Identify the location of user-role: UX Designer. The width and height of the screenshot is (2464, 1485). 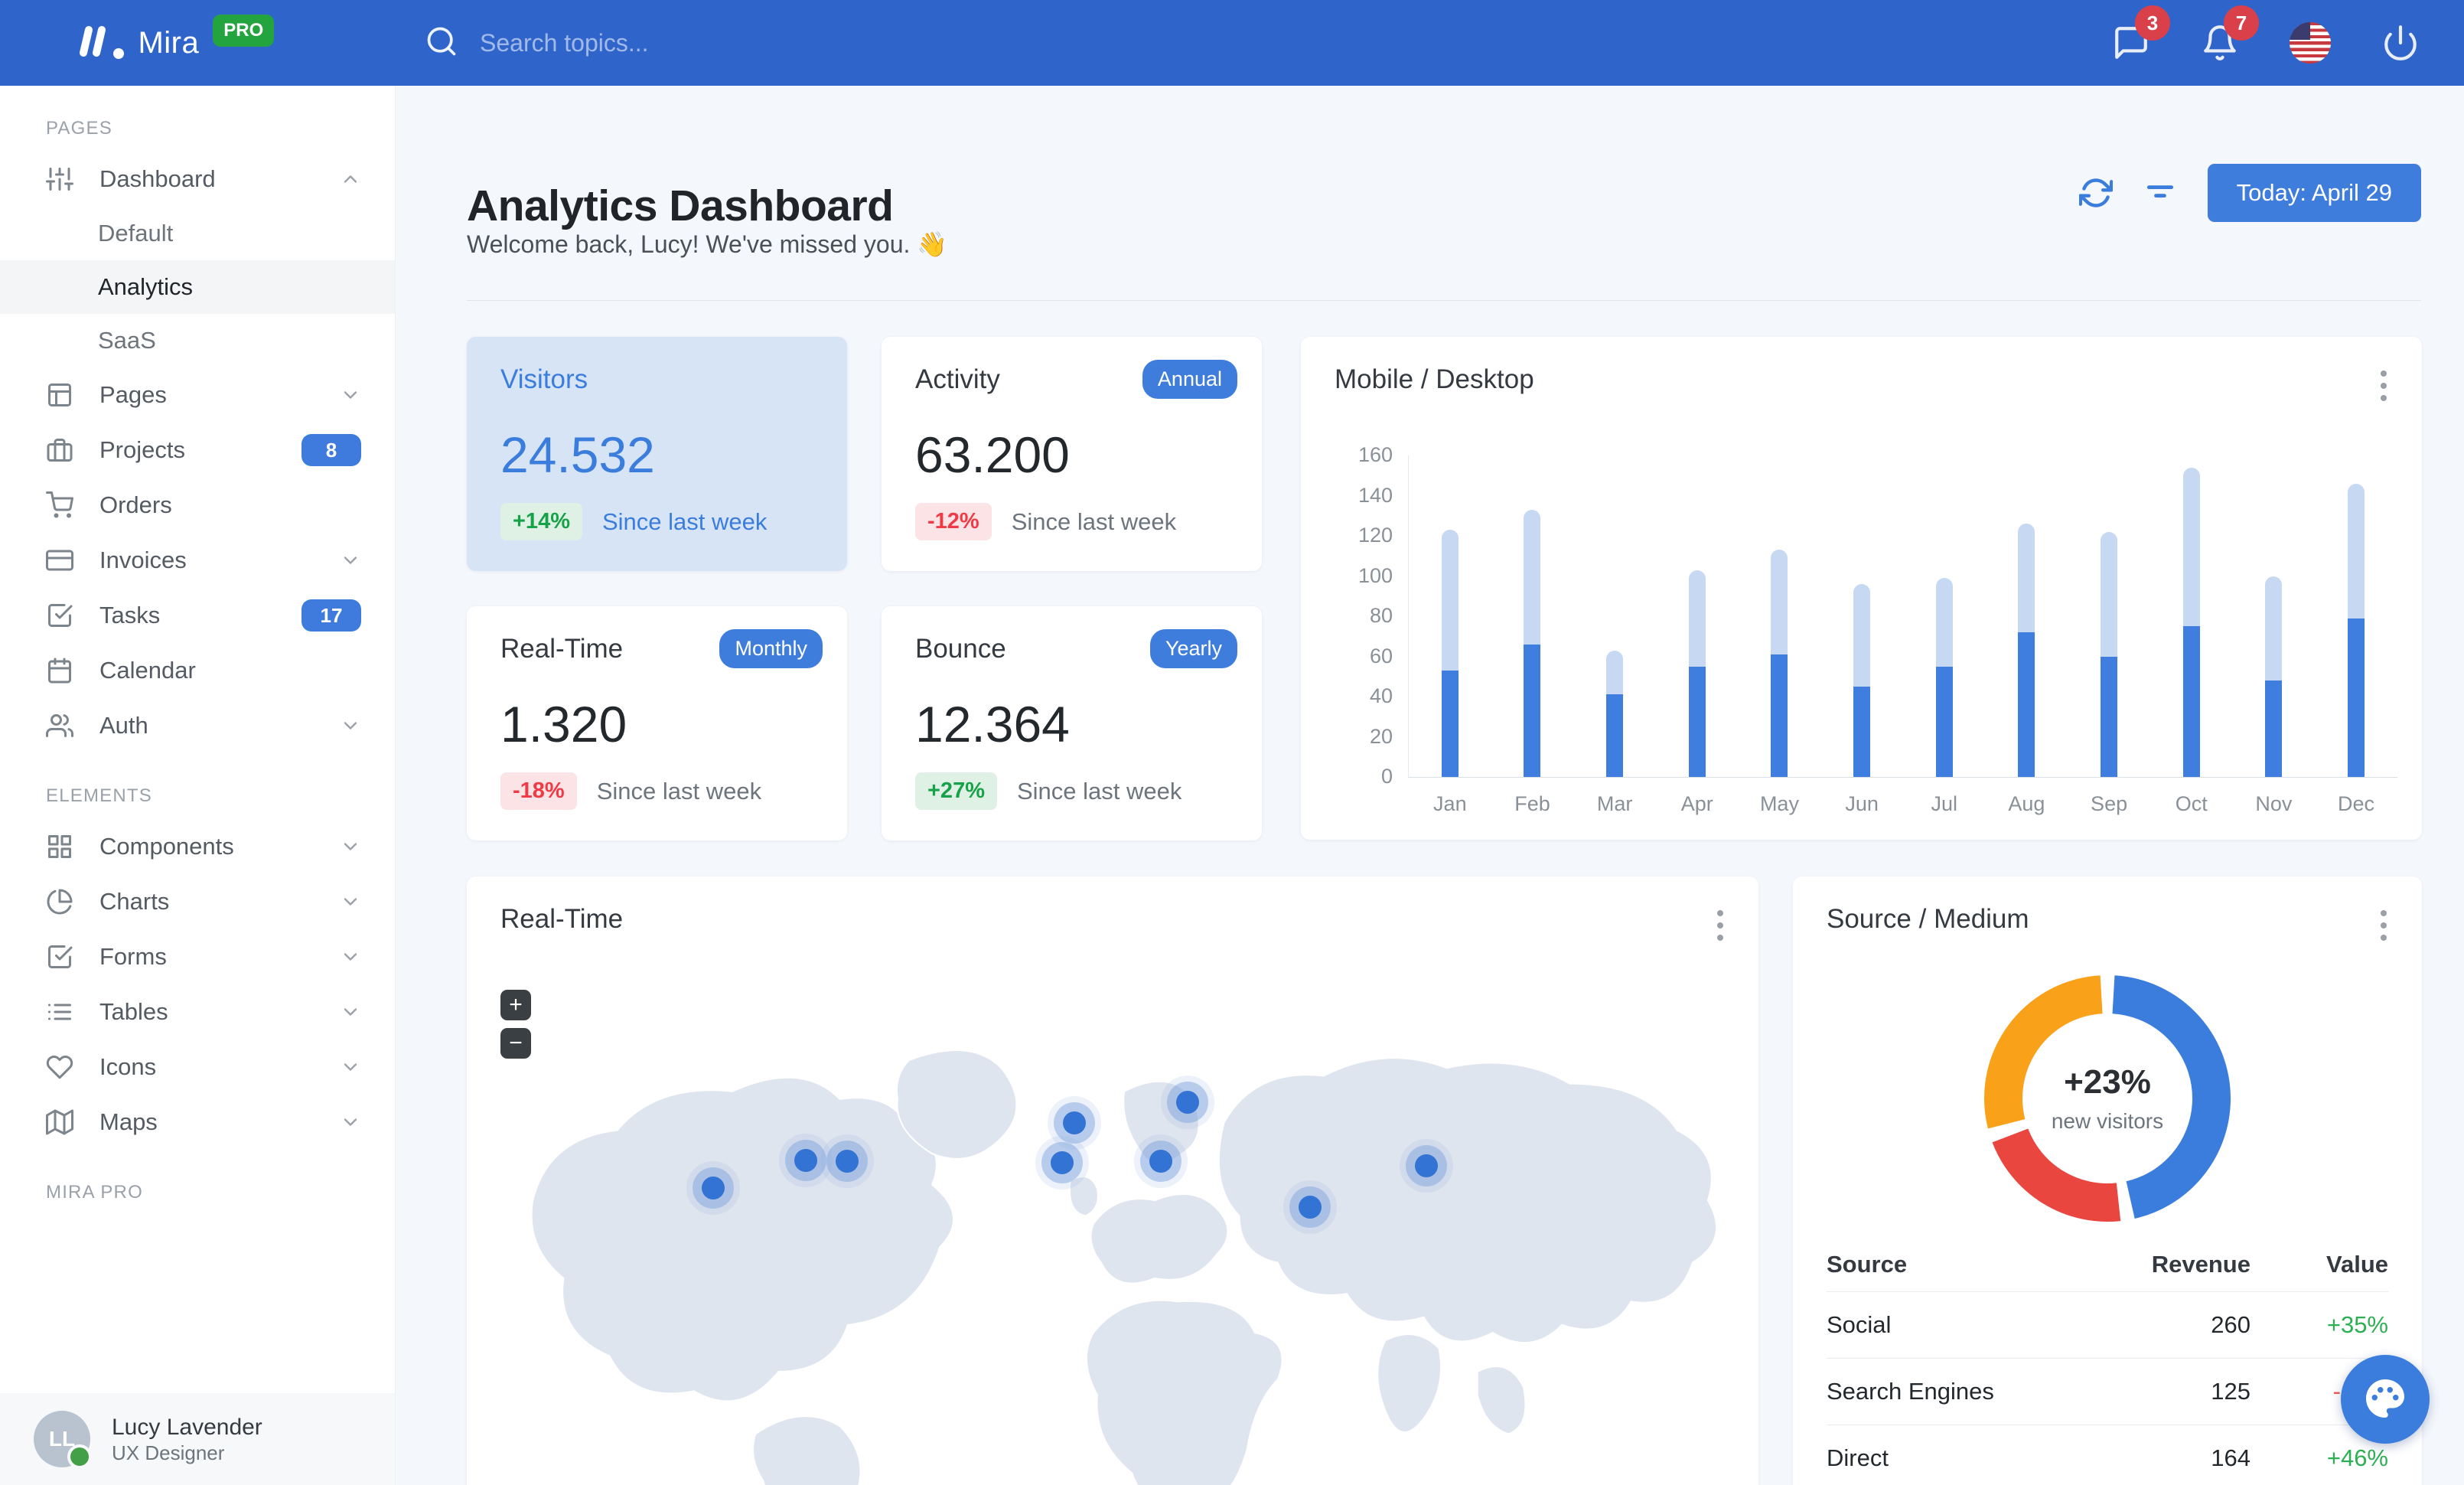
(169, 1453).